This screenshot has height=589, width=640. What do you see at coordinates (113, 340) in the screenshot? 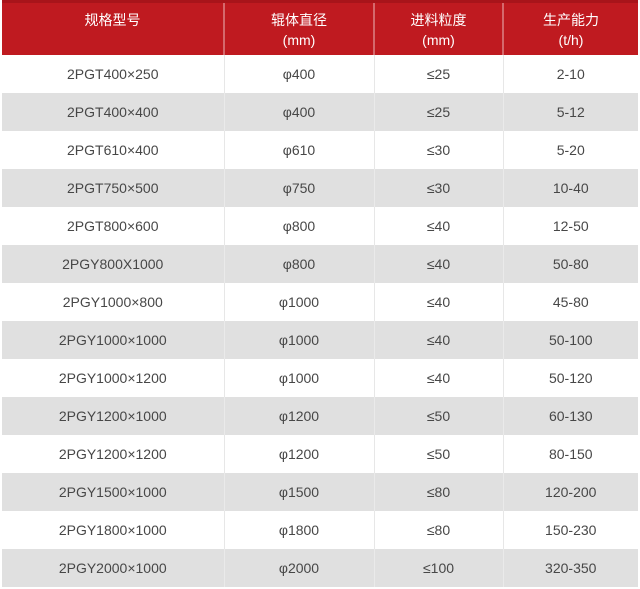
I see `table-cell-model: 2PGY1000×1000` at bounding box center [113, 340].